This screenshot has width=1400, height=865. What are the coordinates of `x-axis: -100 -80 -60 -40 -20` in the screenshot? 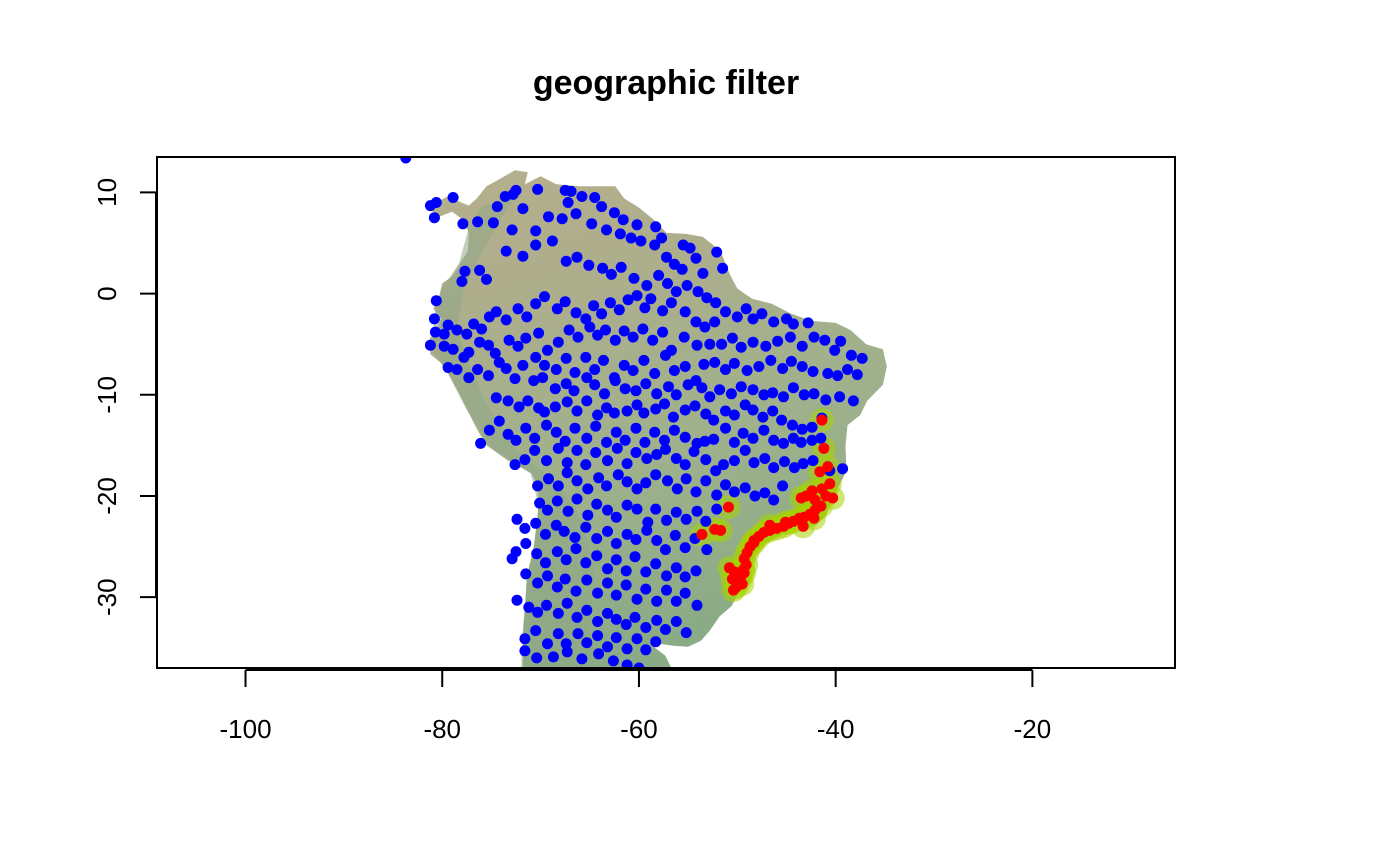 It's located at (635, 706).